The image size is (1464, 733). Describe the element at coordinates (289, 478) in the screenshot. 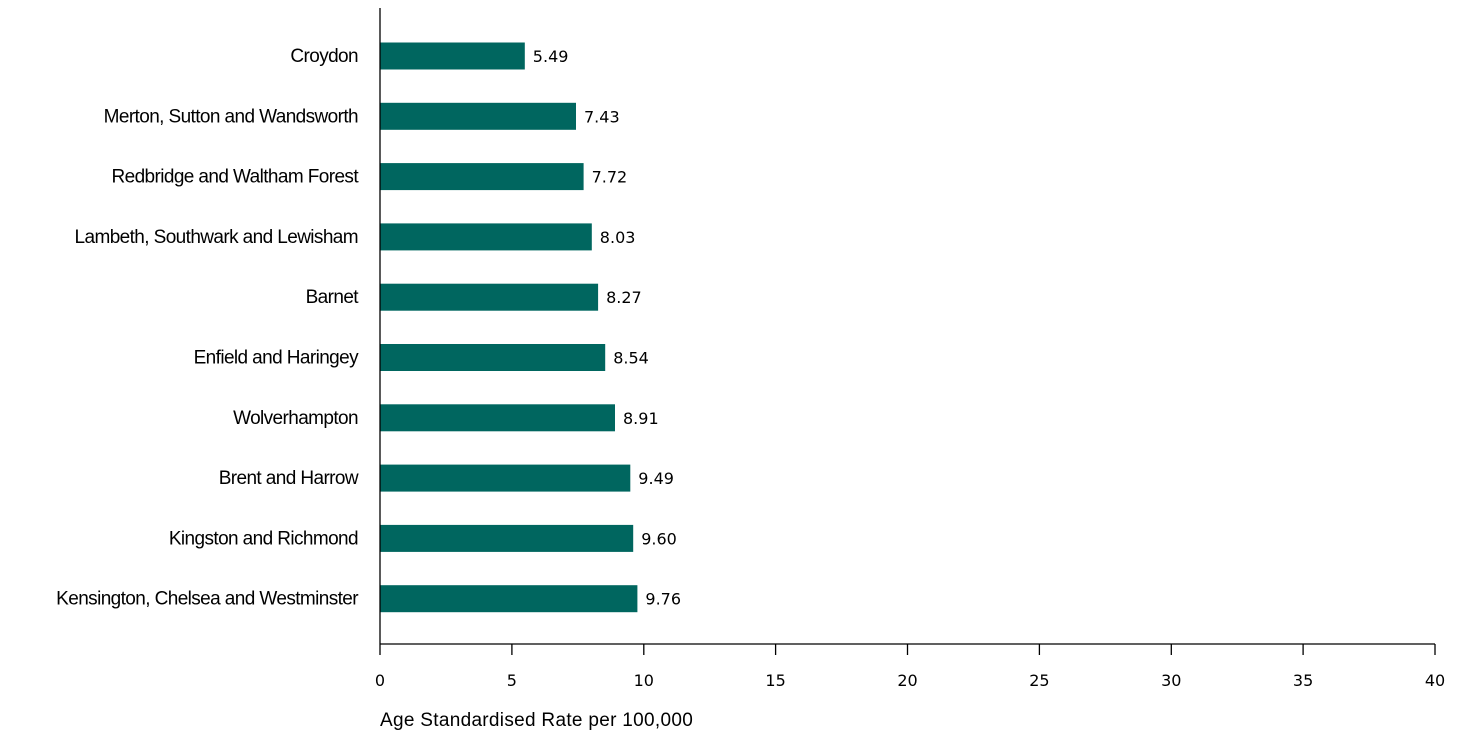

I see `category-label: Brent and Harrow` at that location.